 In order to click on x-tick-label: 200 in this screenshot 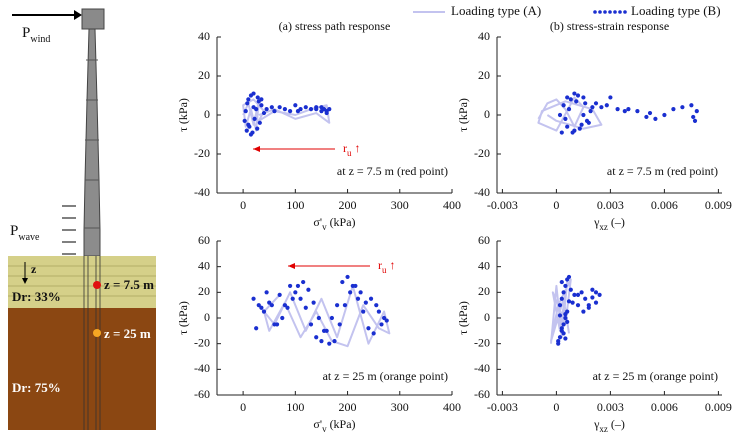, I will do `click(348, 205)`.